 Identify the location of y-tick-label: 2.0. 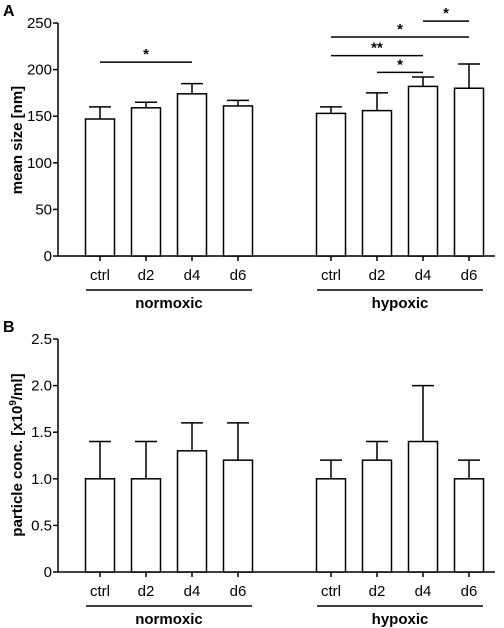
(41, 386).